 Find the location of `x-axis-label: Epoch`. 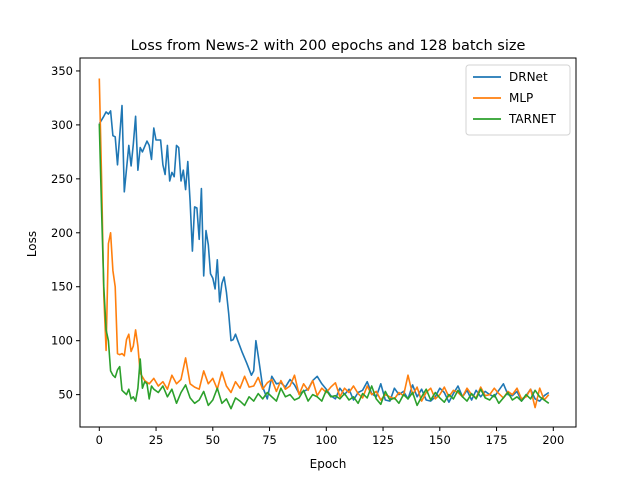

x-axis-label: Epoch is located at coordinates (328, 464).